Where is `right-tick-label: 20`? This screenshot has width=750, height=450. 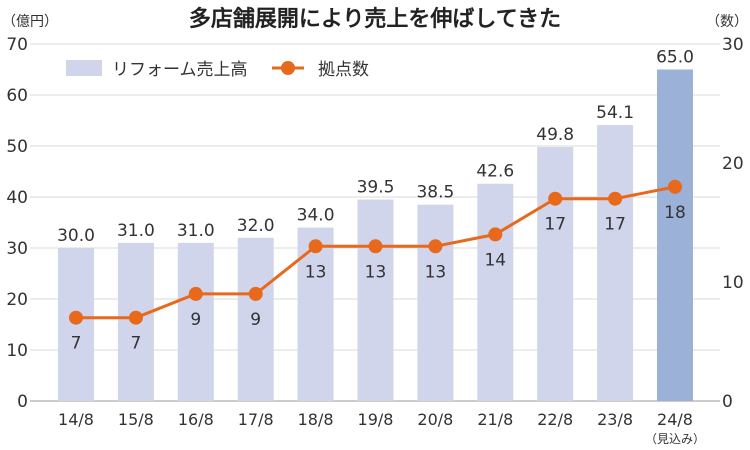
right-tick-label: 20 is located at coordinates (733, 164).